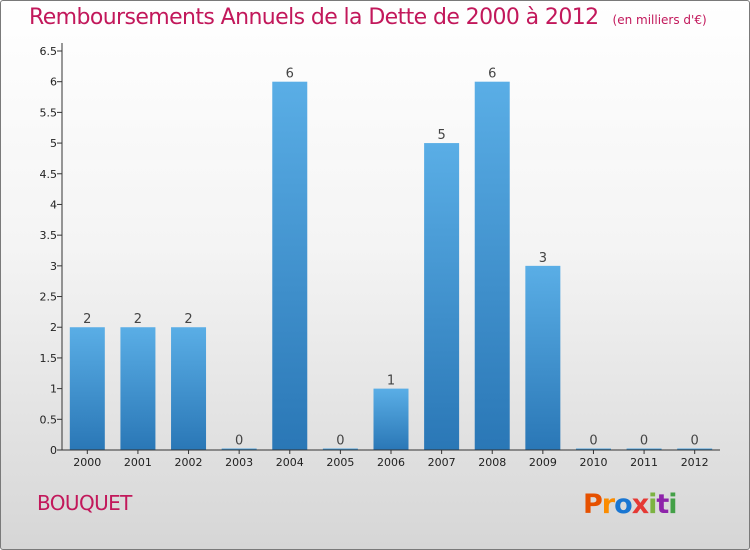  What do you see at coordinates (49, 419) in the screenshot?
I see `y-tick-label: 0.5` at bounding box center [49, 419].